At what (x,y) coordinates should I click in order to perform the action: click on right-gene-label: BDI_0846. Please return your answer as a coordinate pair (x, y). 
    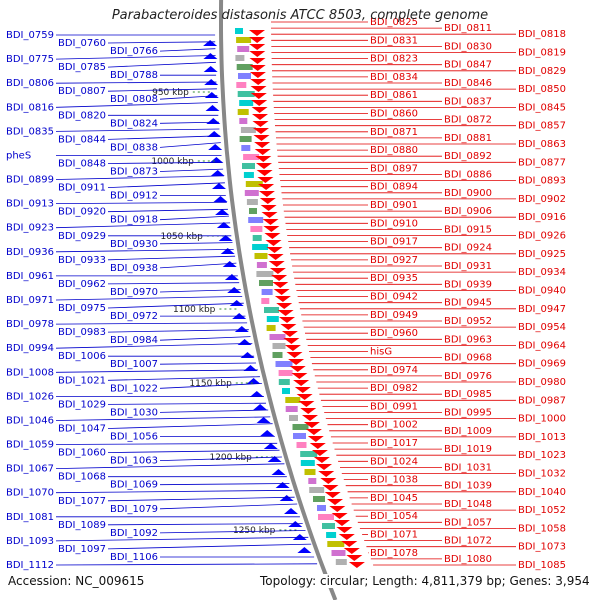
    Looking at the image, I should click on (468, 83).